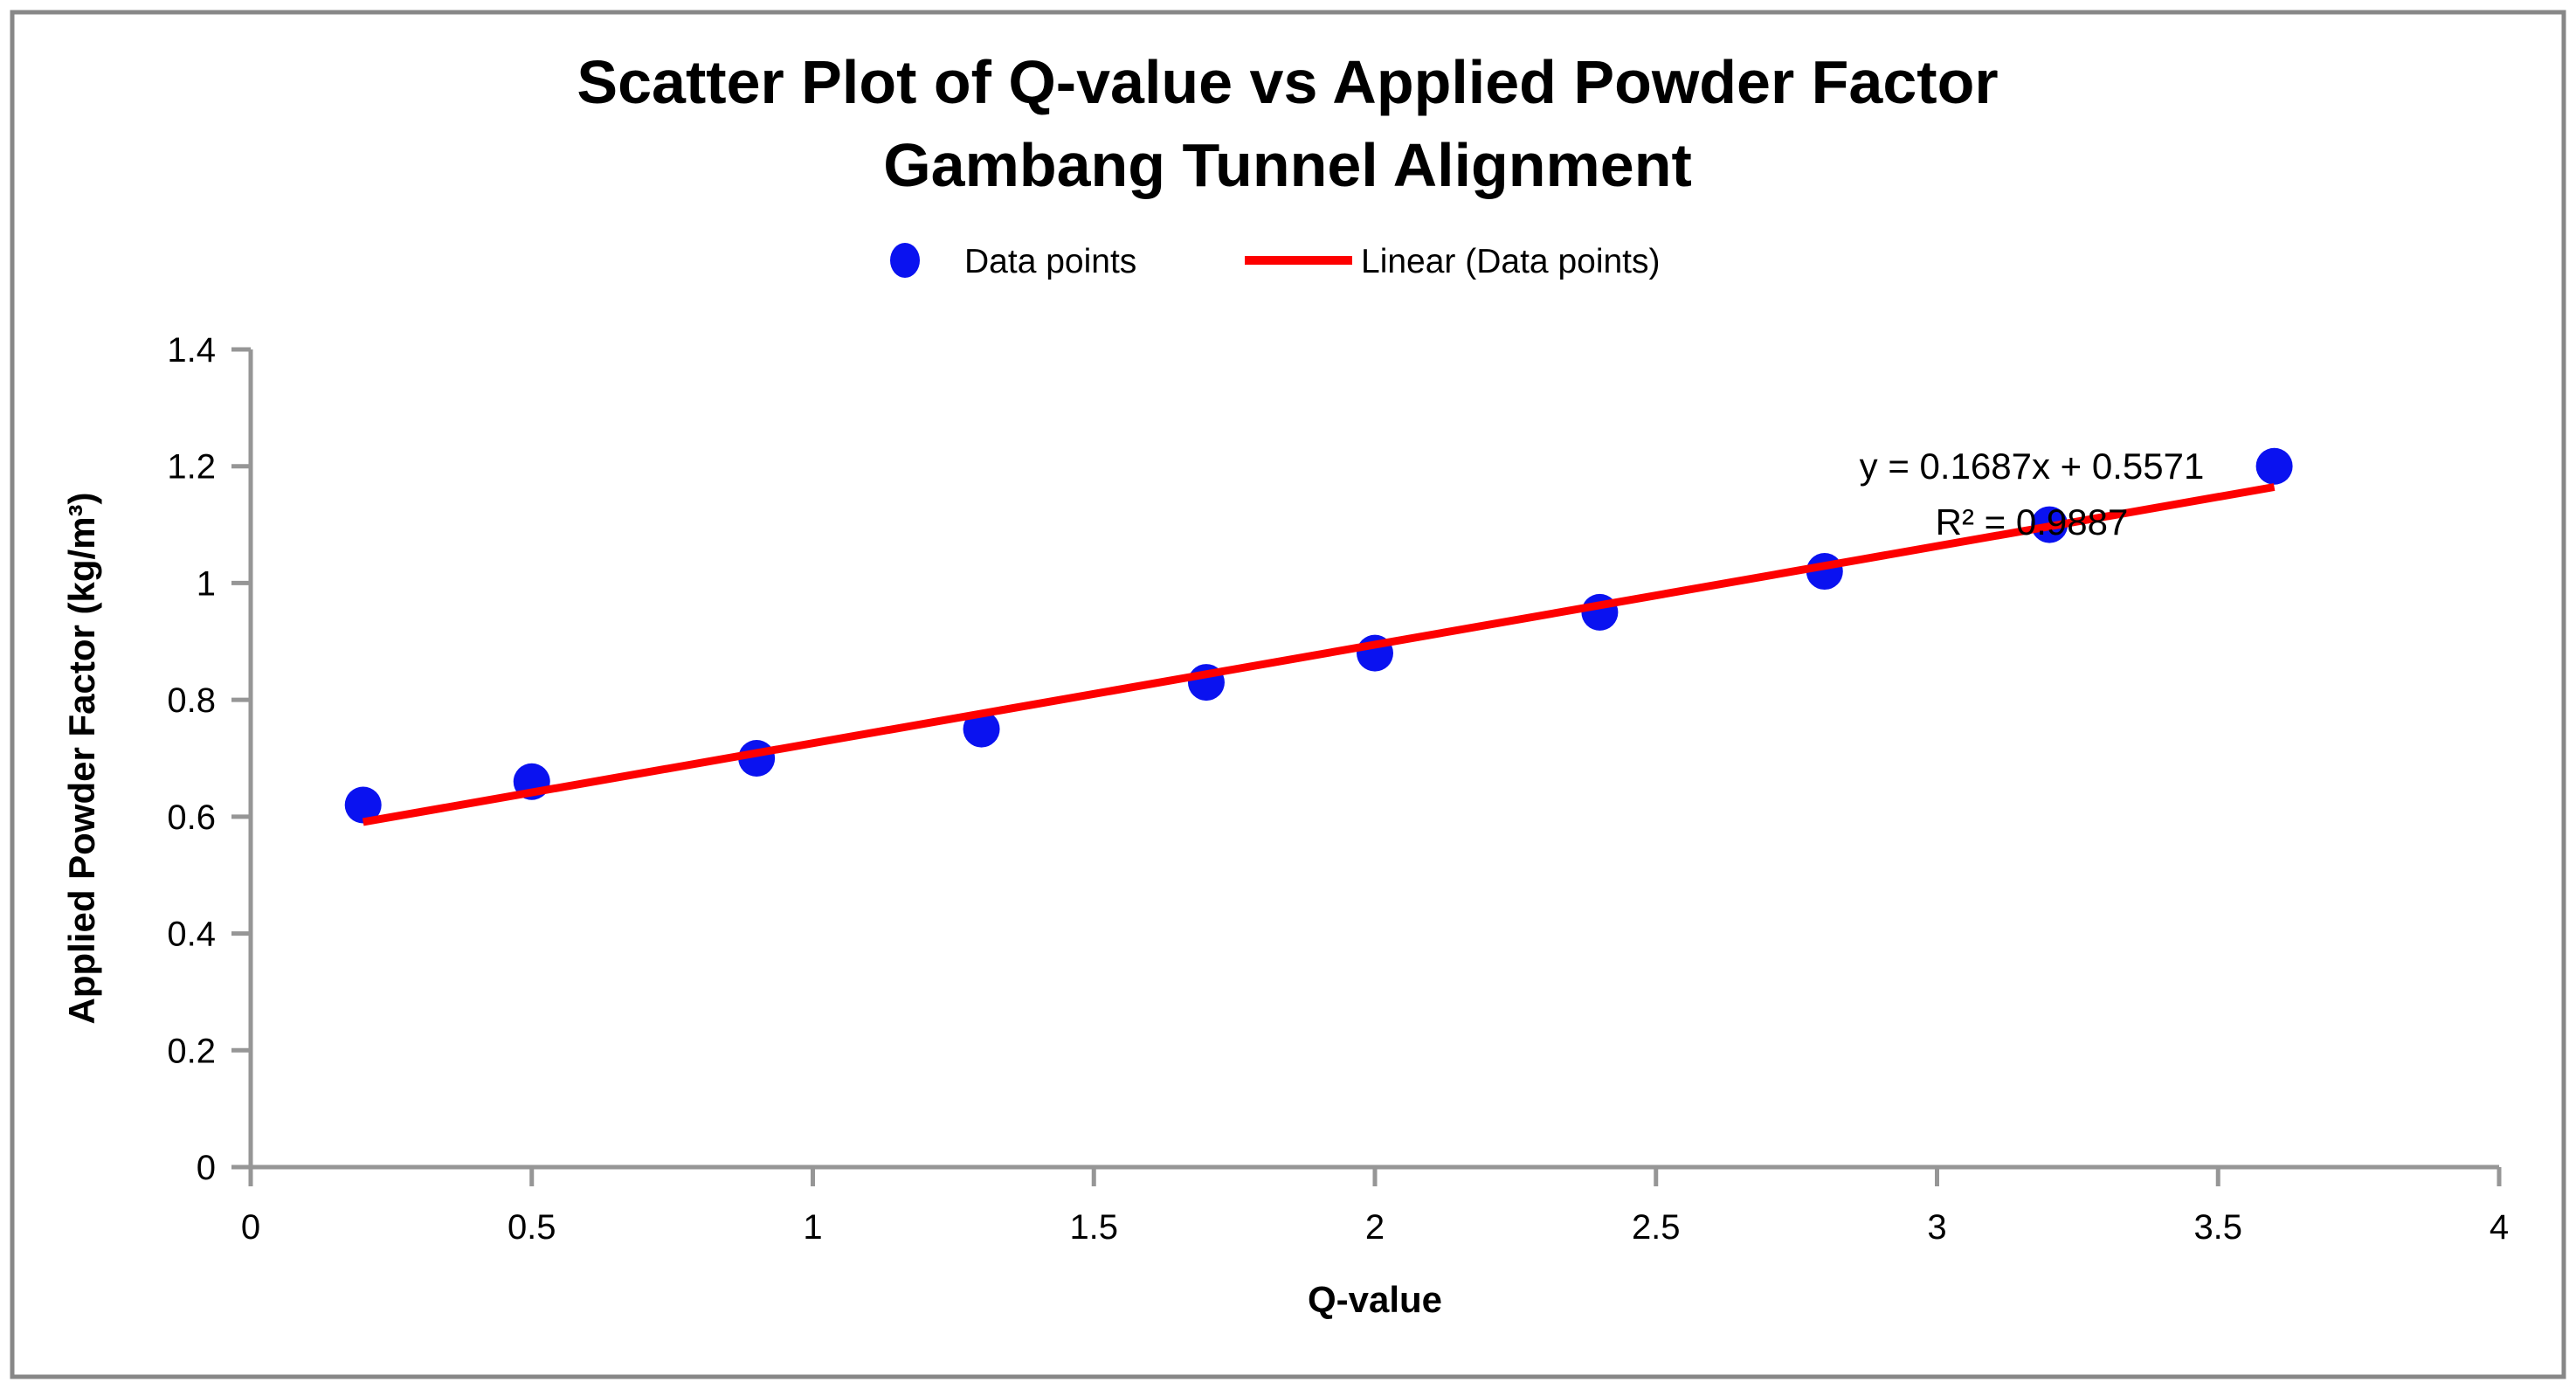 The height and width of the screenshot is (1389, 2576). I want to click on x-tick-label: 0, so click(250, 1228).